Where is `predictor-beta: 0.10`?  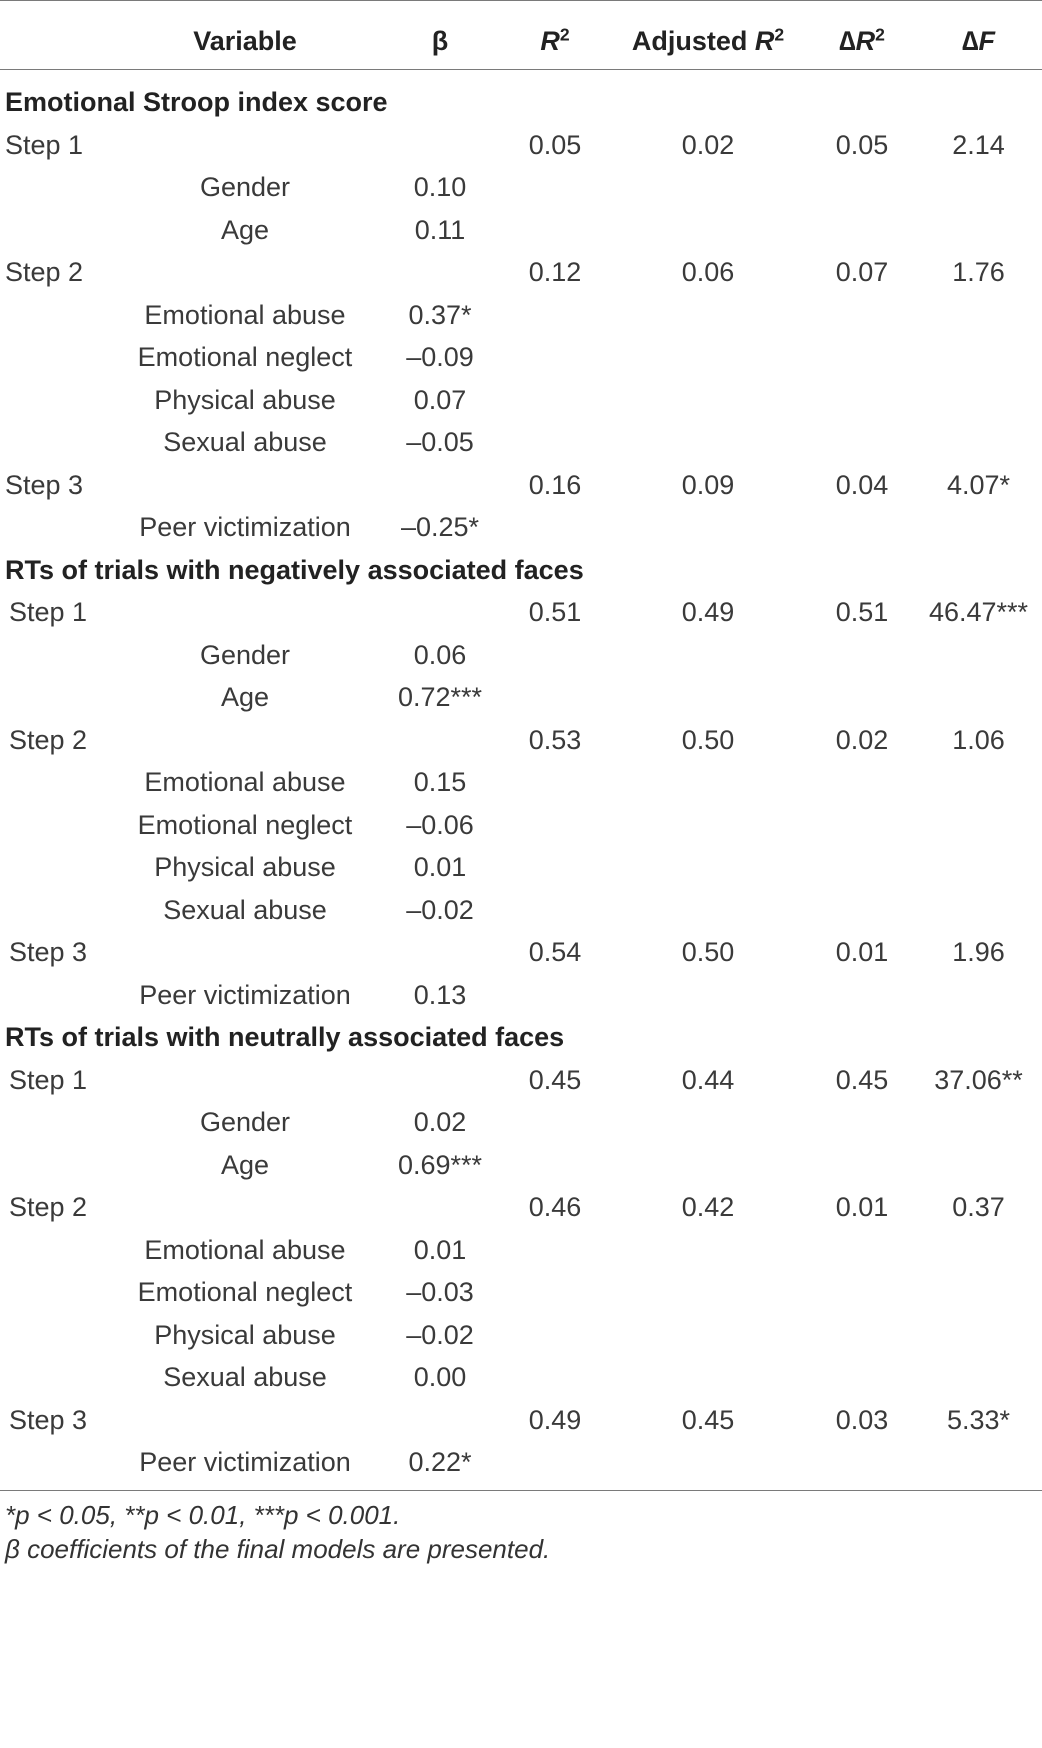
predictor-beta: 0.10 is located at coordinates (440, 187).